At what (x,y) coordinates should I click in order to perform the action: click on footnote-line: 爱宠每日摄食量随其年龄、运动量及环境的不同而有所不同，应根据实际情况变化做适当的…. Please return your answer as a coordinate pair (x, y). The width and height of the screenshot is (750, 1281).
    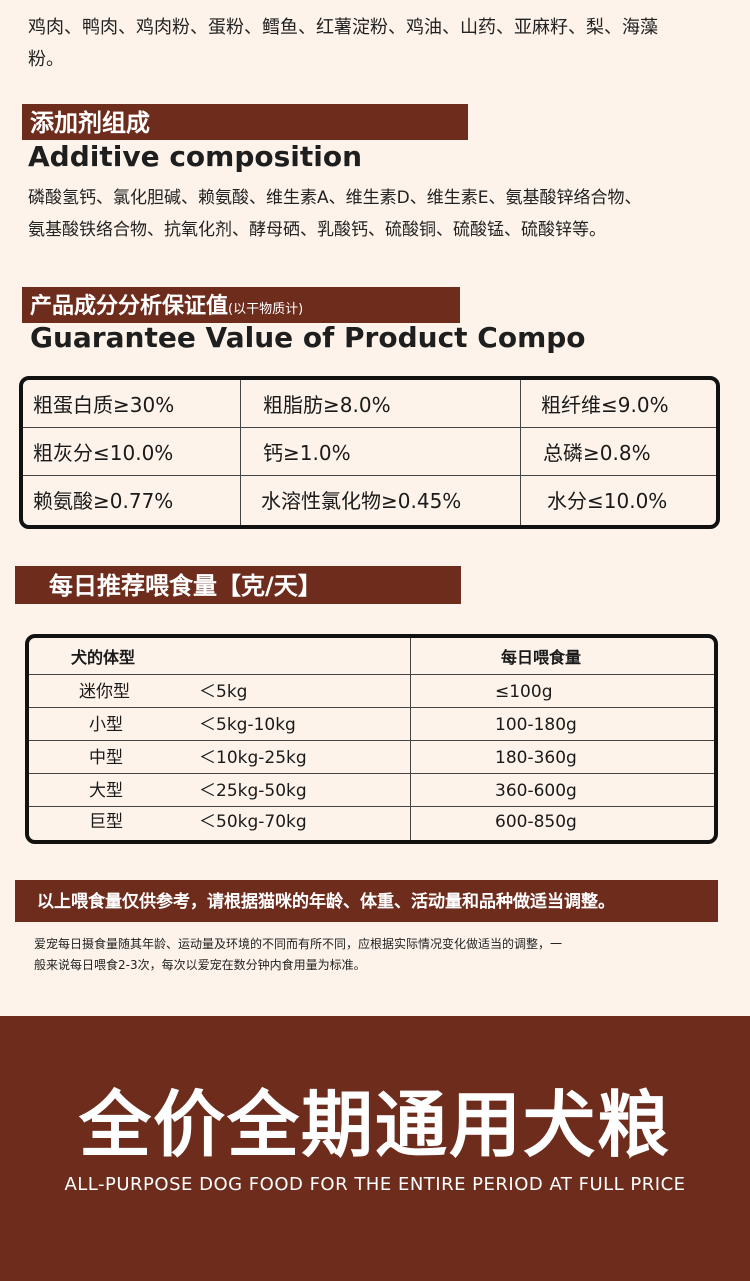
    Looking at the image, I should click on (298, 944).